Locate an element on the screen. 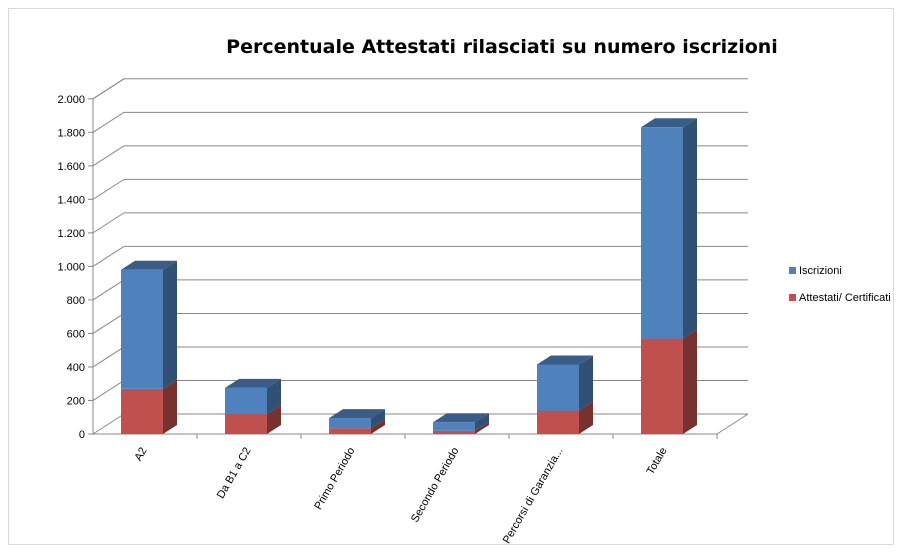 The height and width of the screenshot is (553, 904). y-tick-label: 200 is located at coordinates (76, 401).